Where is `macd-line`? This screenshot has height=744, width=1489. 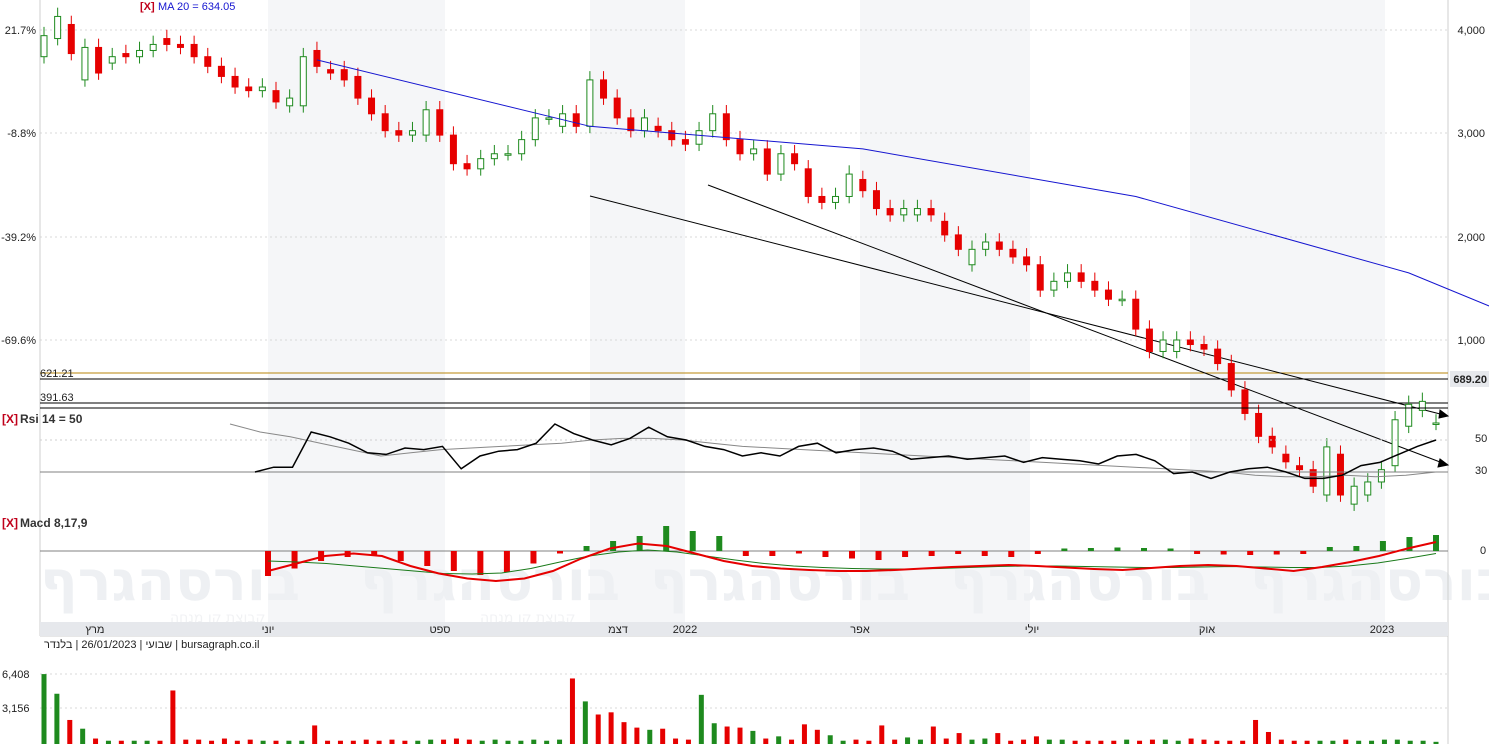
macd-line is located at coordinates (852, 562).